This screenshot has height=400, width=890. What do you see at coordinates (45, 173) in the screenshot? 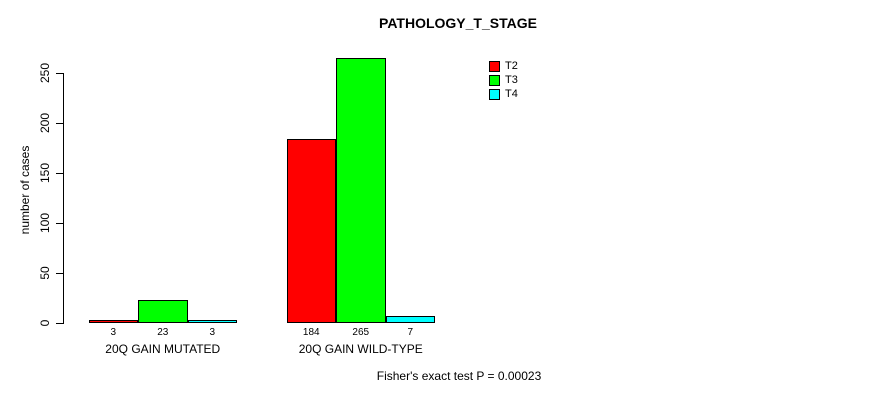
I see `y-axis-tick-label: 150` at bounding box center [45, 173].